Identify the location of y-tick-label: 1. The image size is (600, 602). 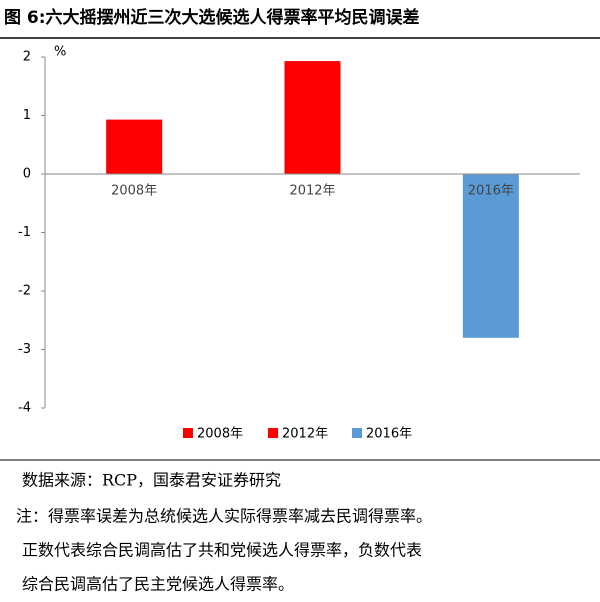
(27, 115).